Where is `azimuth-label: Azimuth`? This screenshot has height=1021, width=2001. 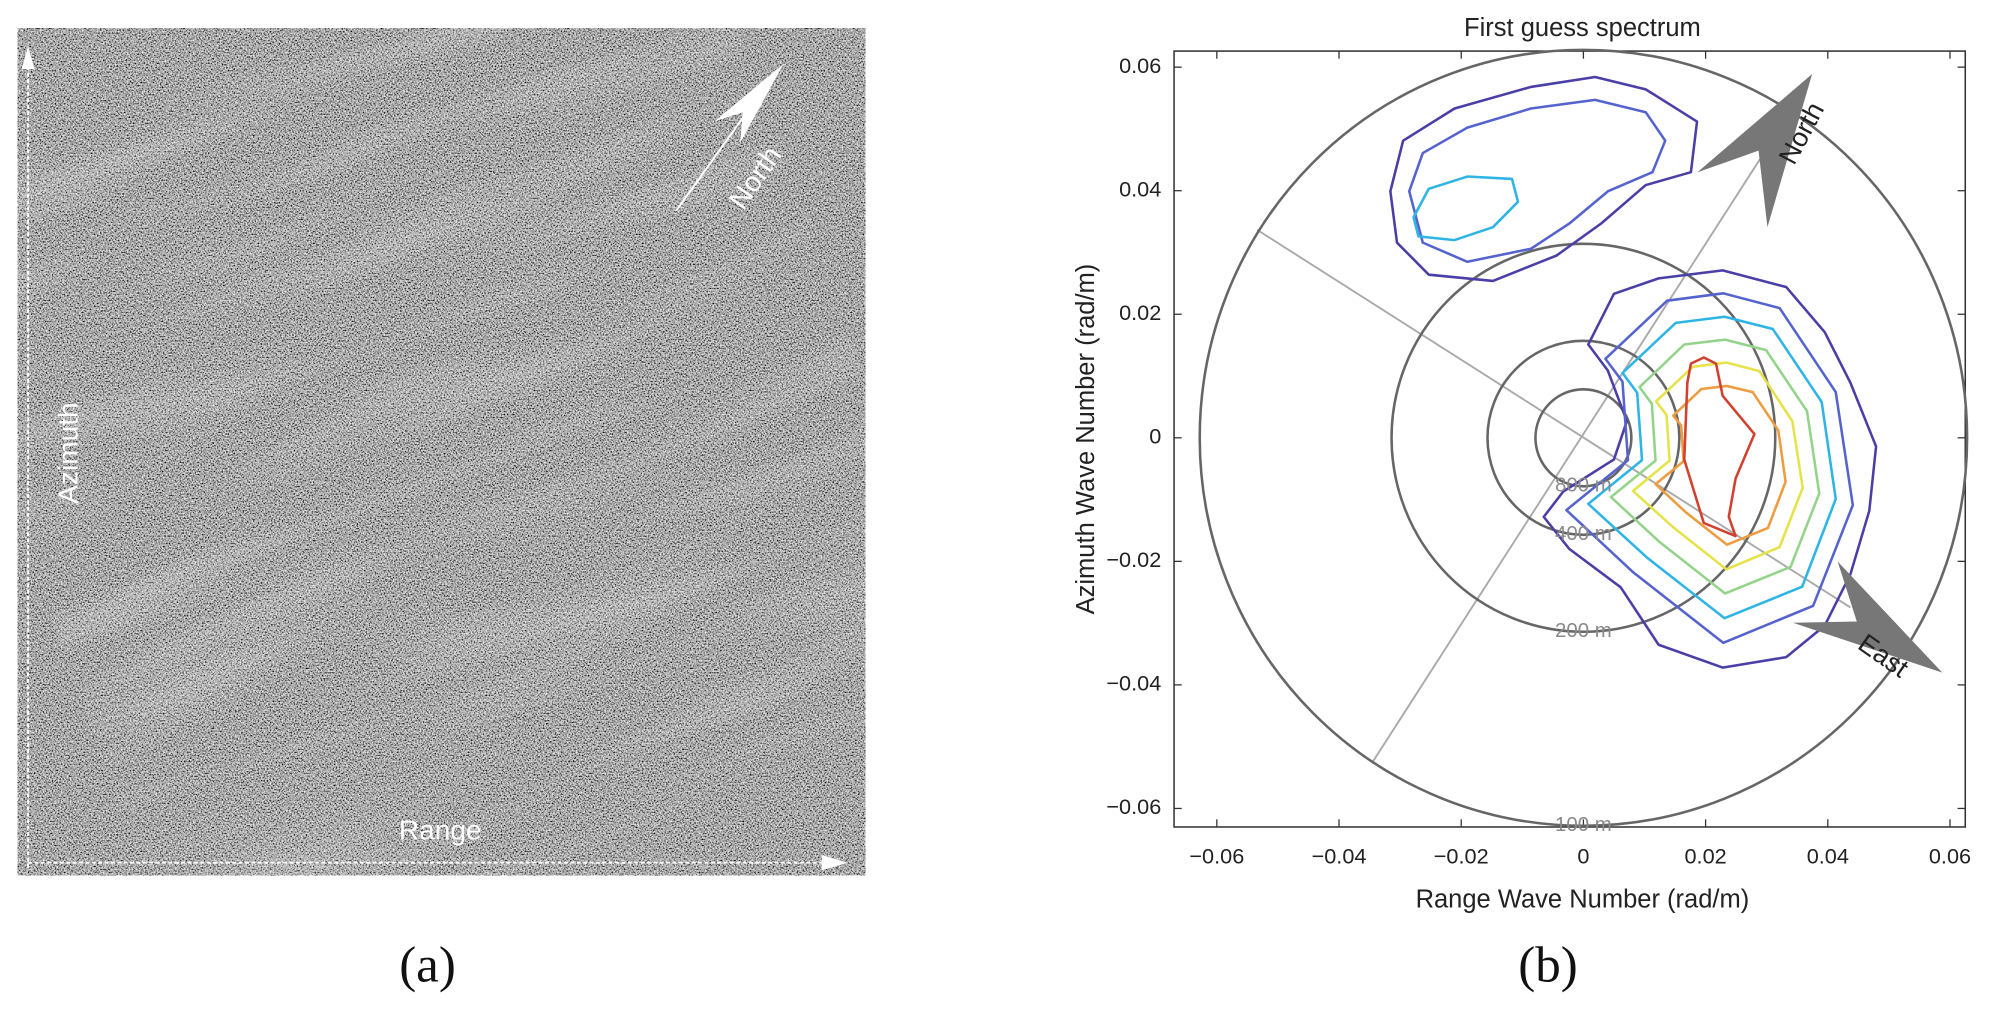
azimuth-label: Azimuth is located at coordinates (68, 452).